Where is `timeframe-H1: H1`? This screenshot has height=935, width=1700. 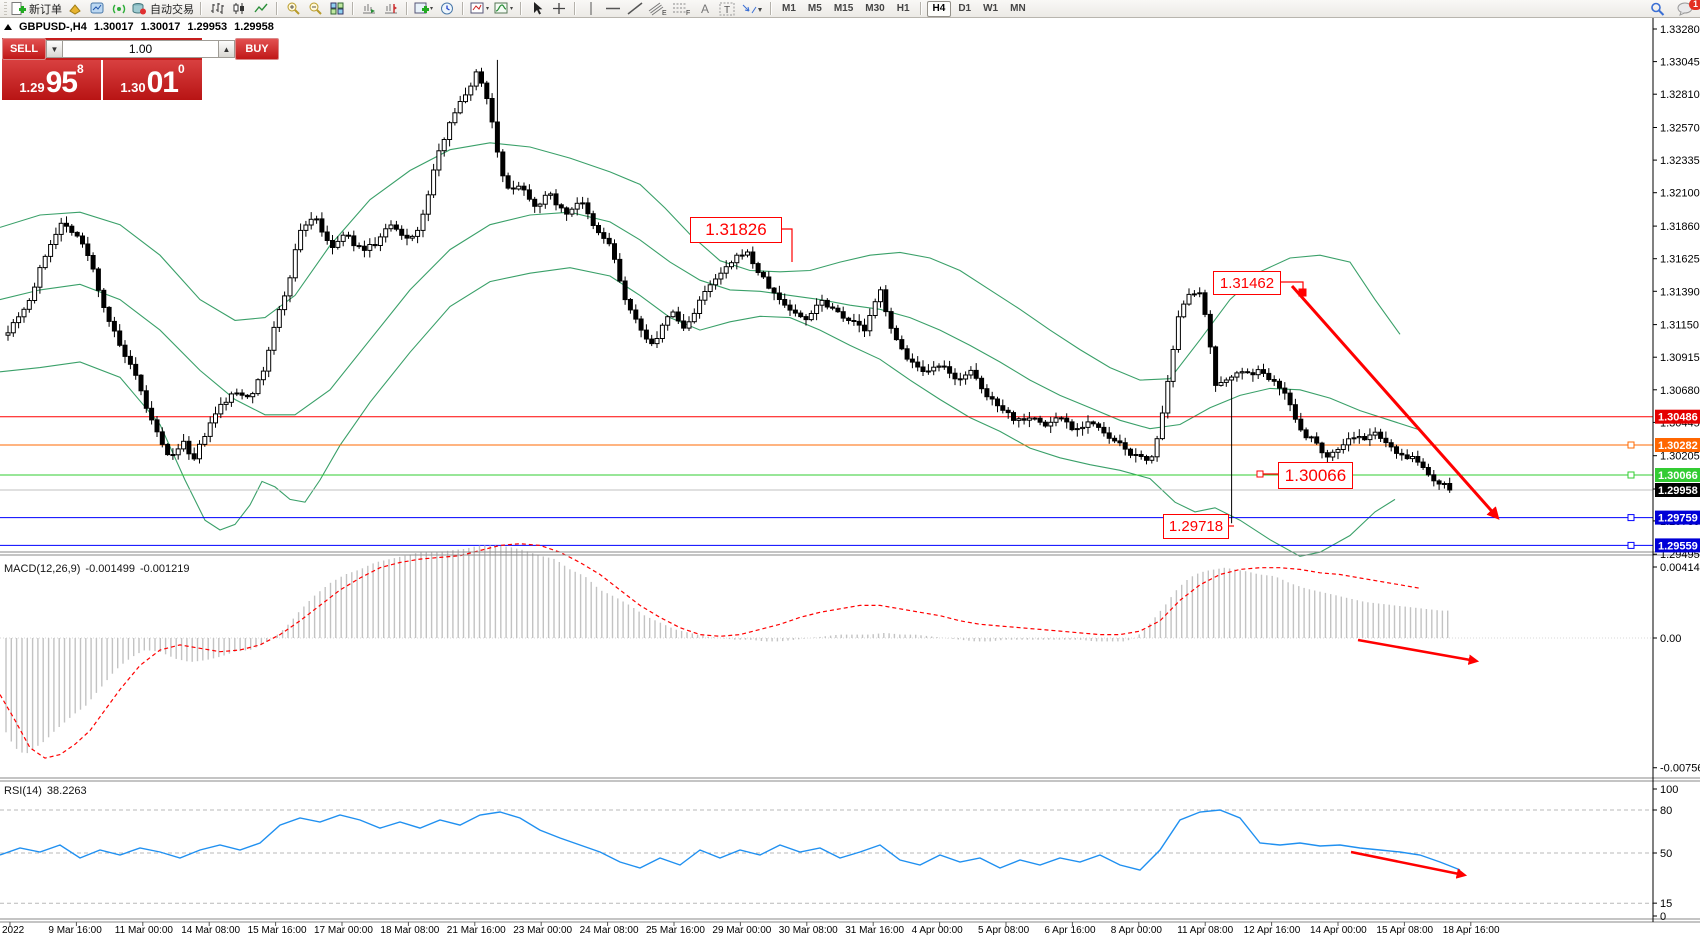 timeframe-H1: H1 is located at coordinates (903, 9).